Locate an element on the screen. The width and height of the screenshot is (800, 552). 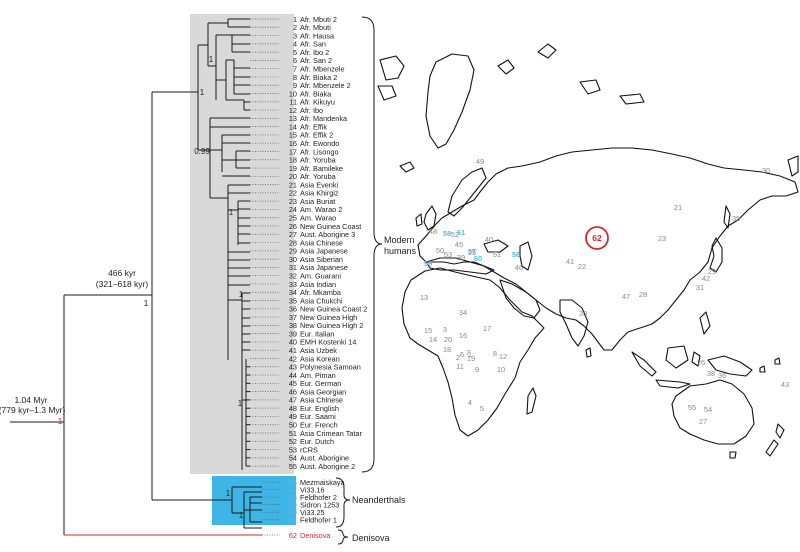
leaf-label: Eur. Saami is located at coordinates (318, 416).